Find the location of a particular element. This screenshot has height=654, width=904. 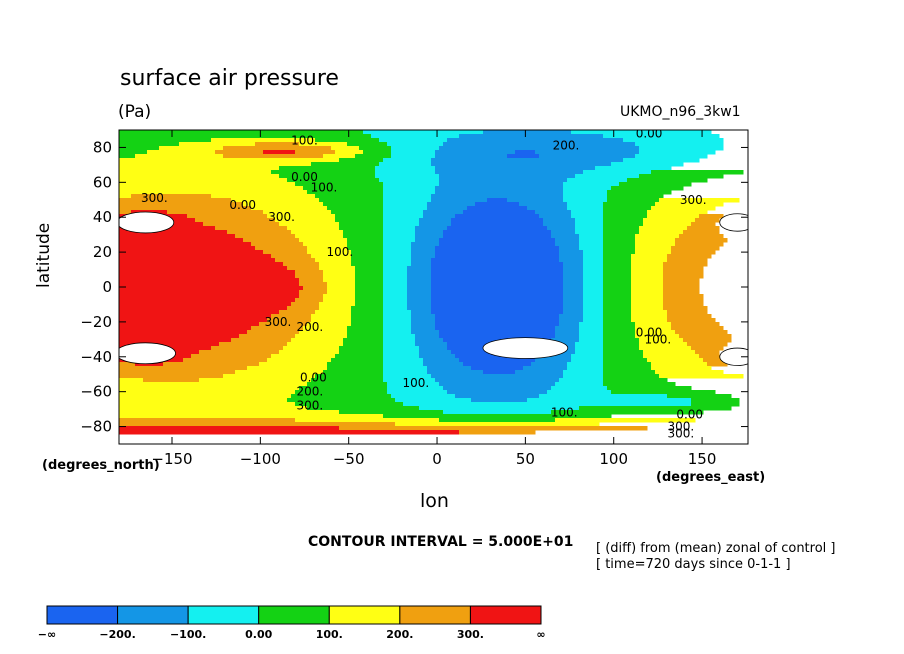

contour-label: 200. is located at coordinates (309, 392).